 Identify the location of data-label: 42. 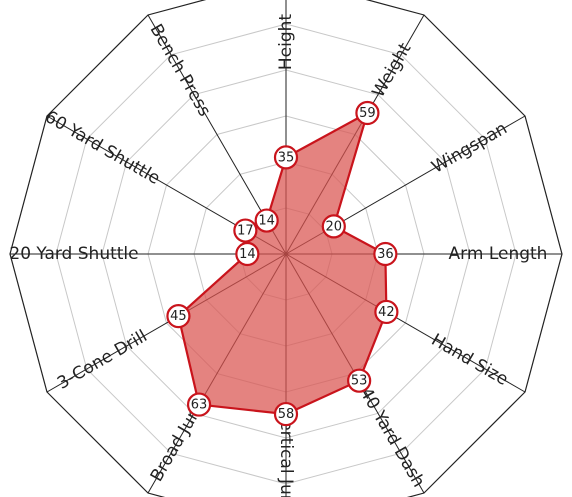
(386, 312).